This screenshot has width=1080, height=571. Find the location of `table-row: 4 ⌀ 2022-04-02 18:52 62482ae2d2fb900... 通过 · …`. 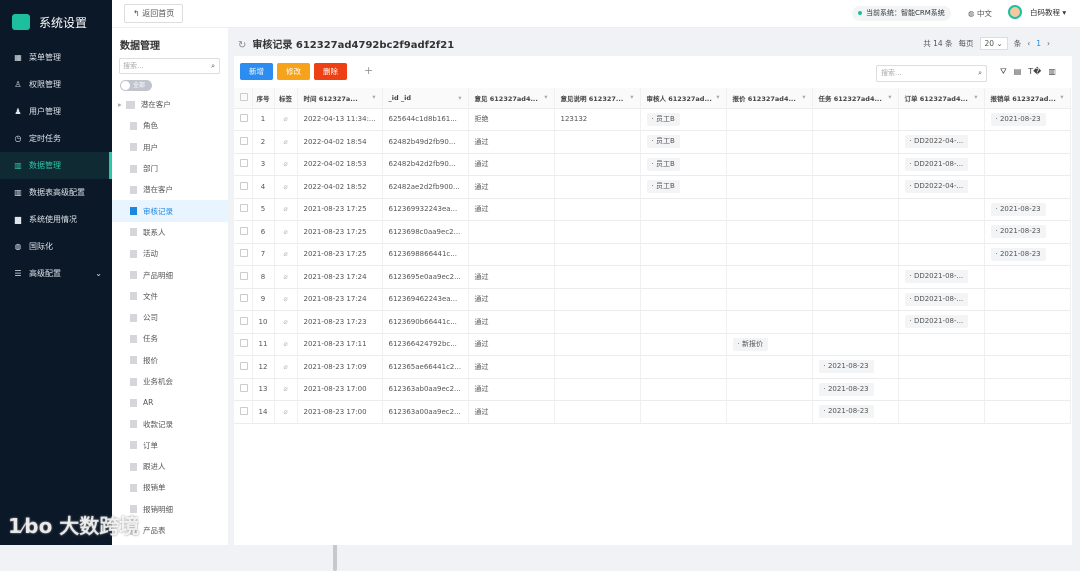

table-row: 4 ⌀ 2022-04-02 18:52 62482ae2d2fb900... 通过 · … is located at coordinates (652, 187).